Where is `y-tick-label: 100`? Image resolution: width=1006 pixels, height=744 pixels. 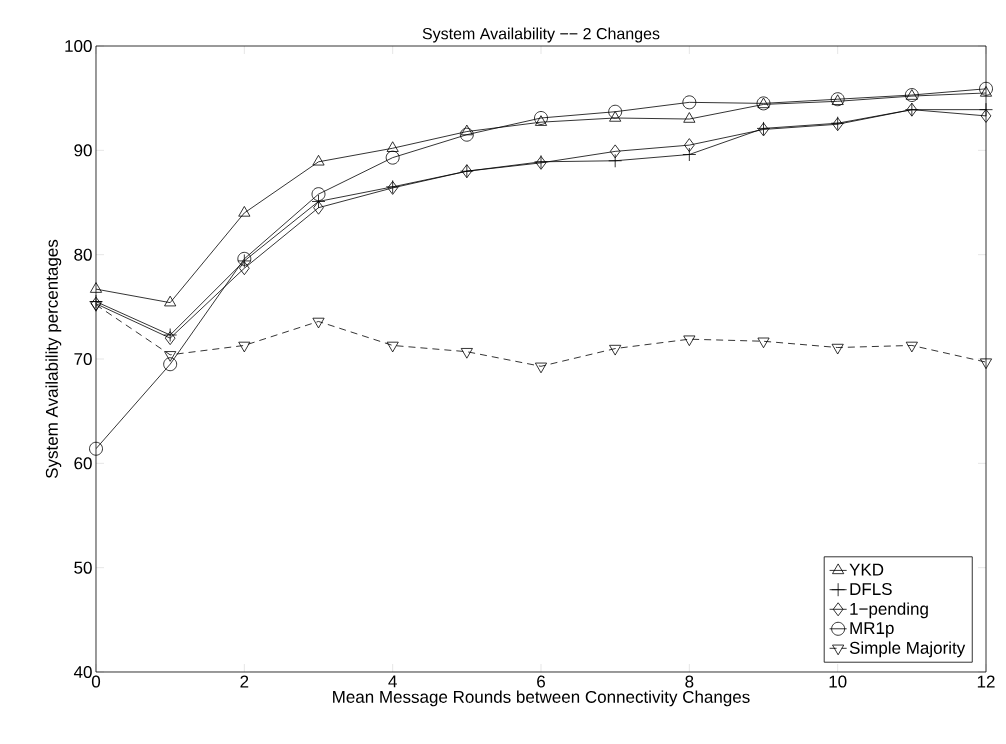 y-tick-label: 100 is located at coordinates (78, 46).